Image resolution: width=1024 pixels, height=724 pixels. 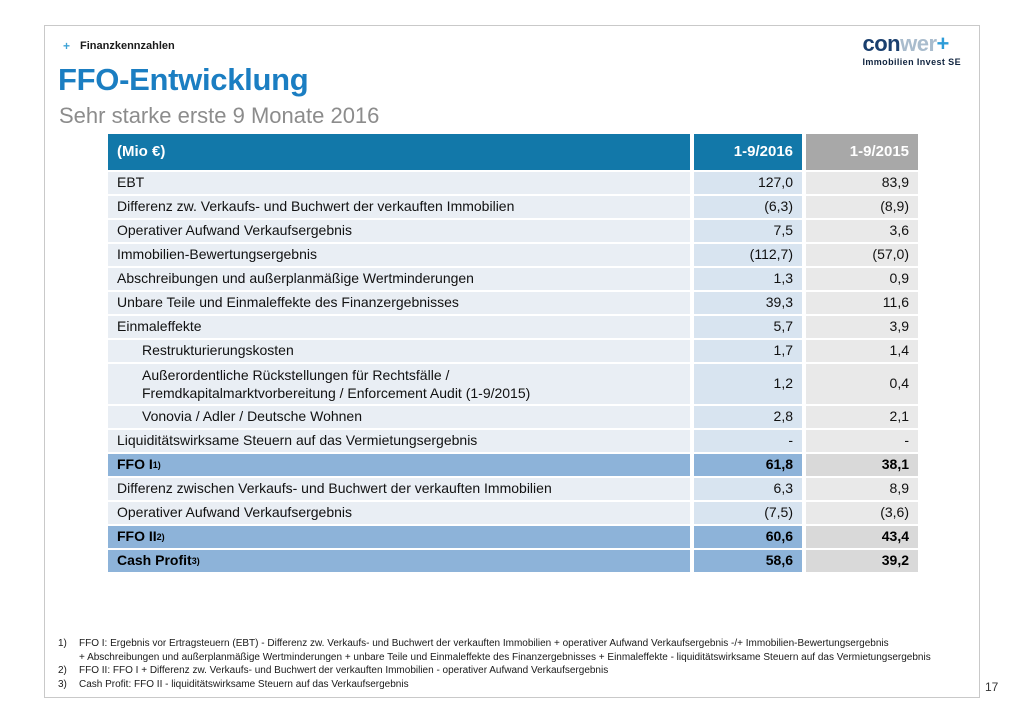 What do you see at coordinates (862, 537) in the screenshot?
I see `value-2015: 43,4` at bounding box center [862, 537].